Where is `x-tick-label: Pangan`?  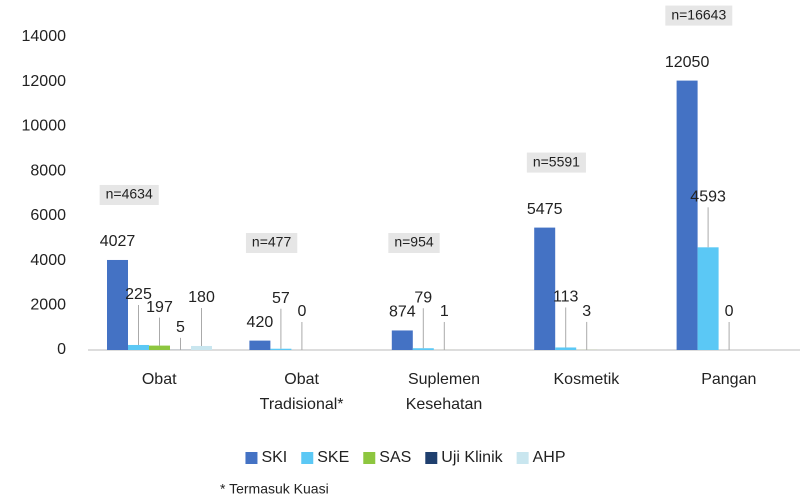
x-tick-label: Pangan is located at coordinates (728, 379).